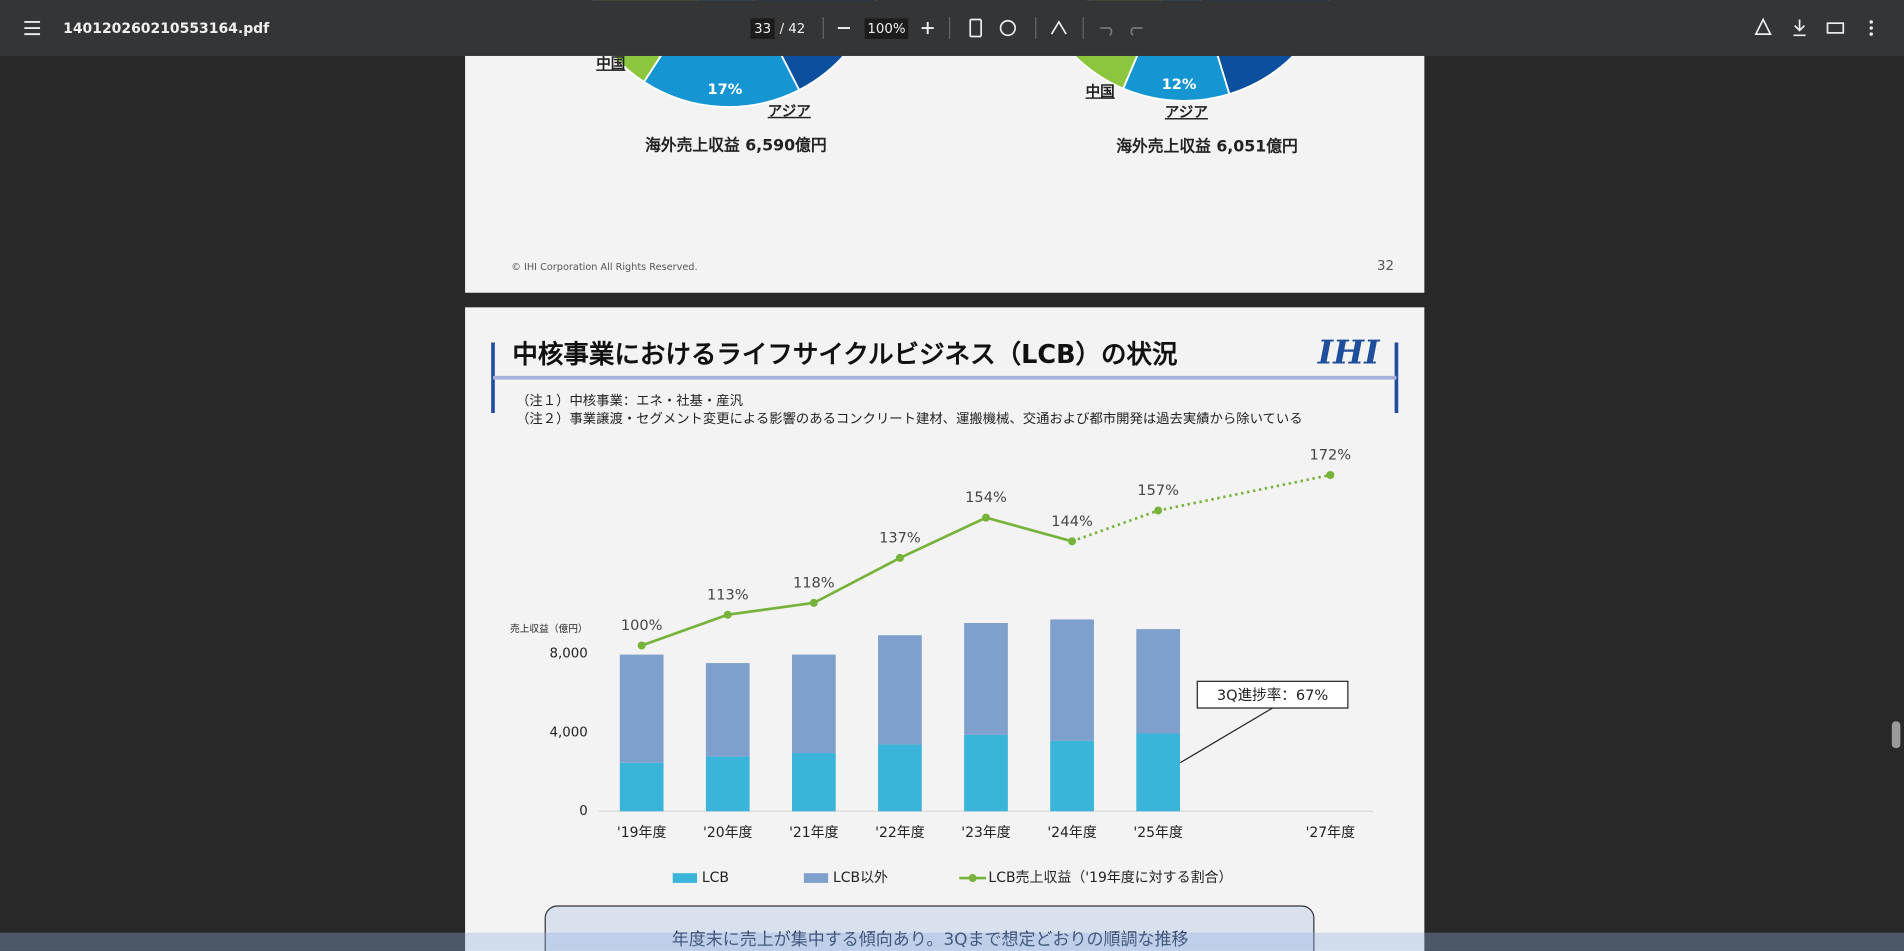  I want to click on data-label: 154%, so click(986, 497).